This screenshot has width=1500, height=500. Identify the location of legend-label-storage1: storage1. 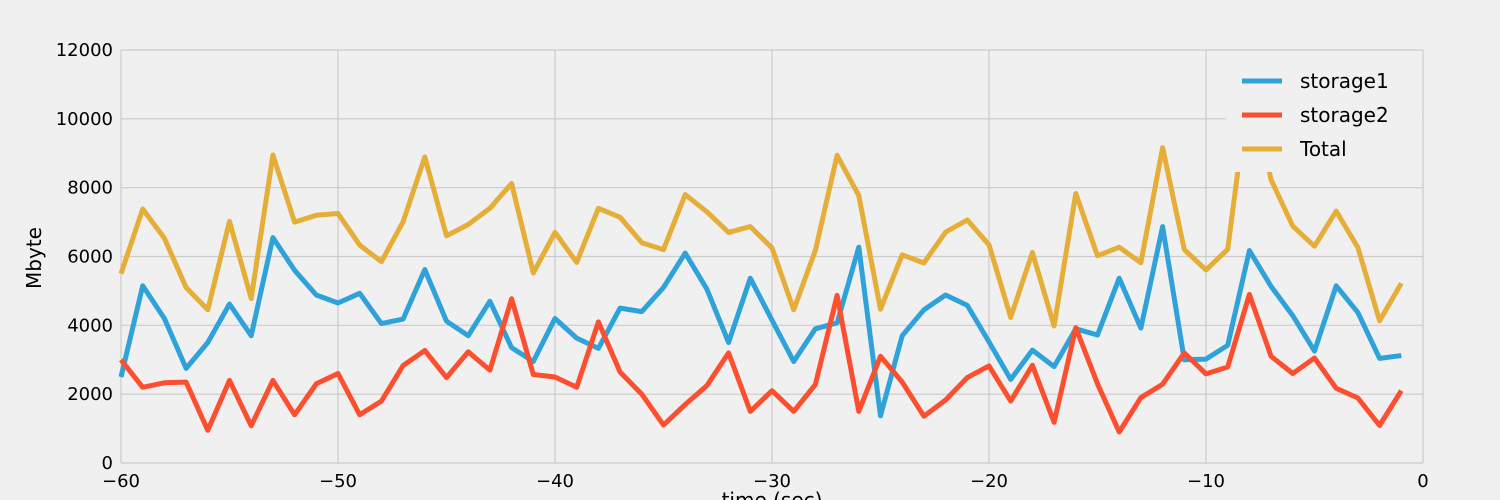
(1344, 81).